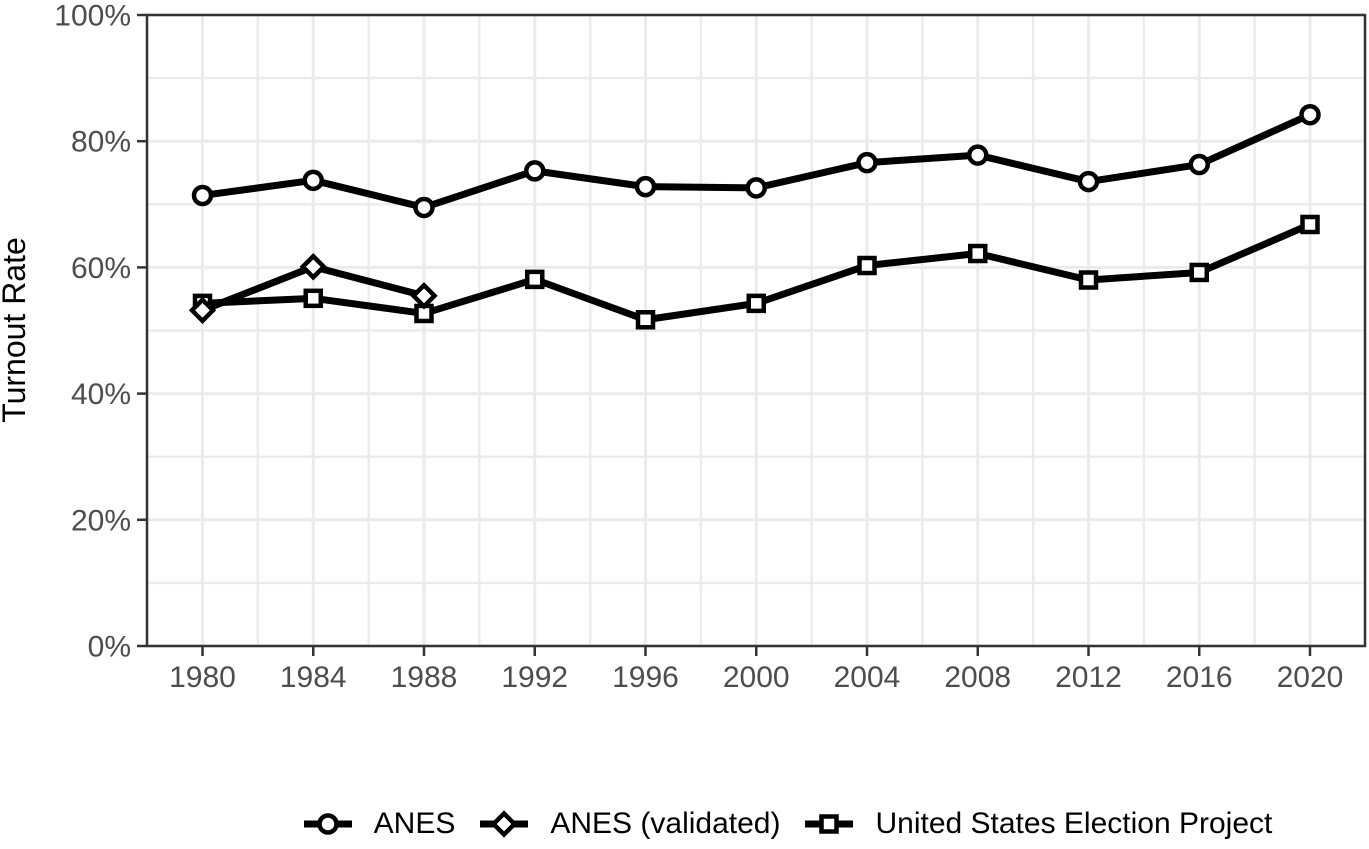 Image resolution: width=1369 pixels, height=849 pixels. I want to click on y-tick-label: 20%, so click(101, 520).